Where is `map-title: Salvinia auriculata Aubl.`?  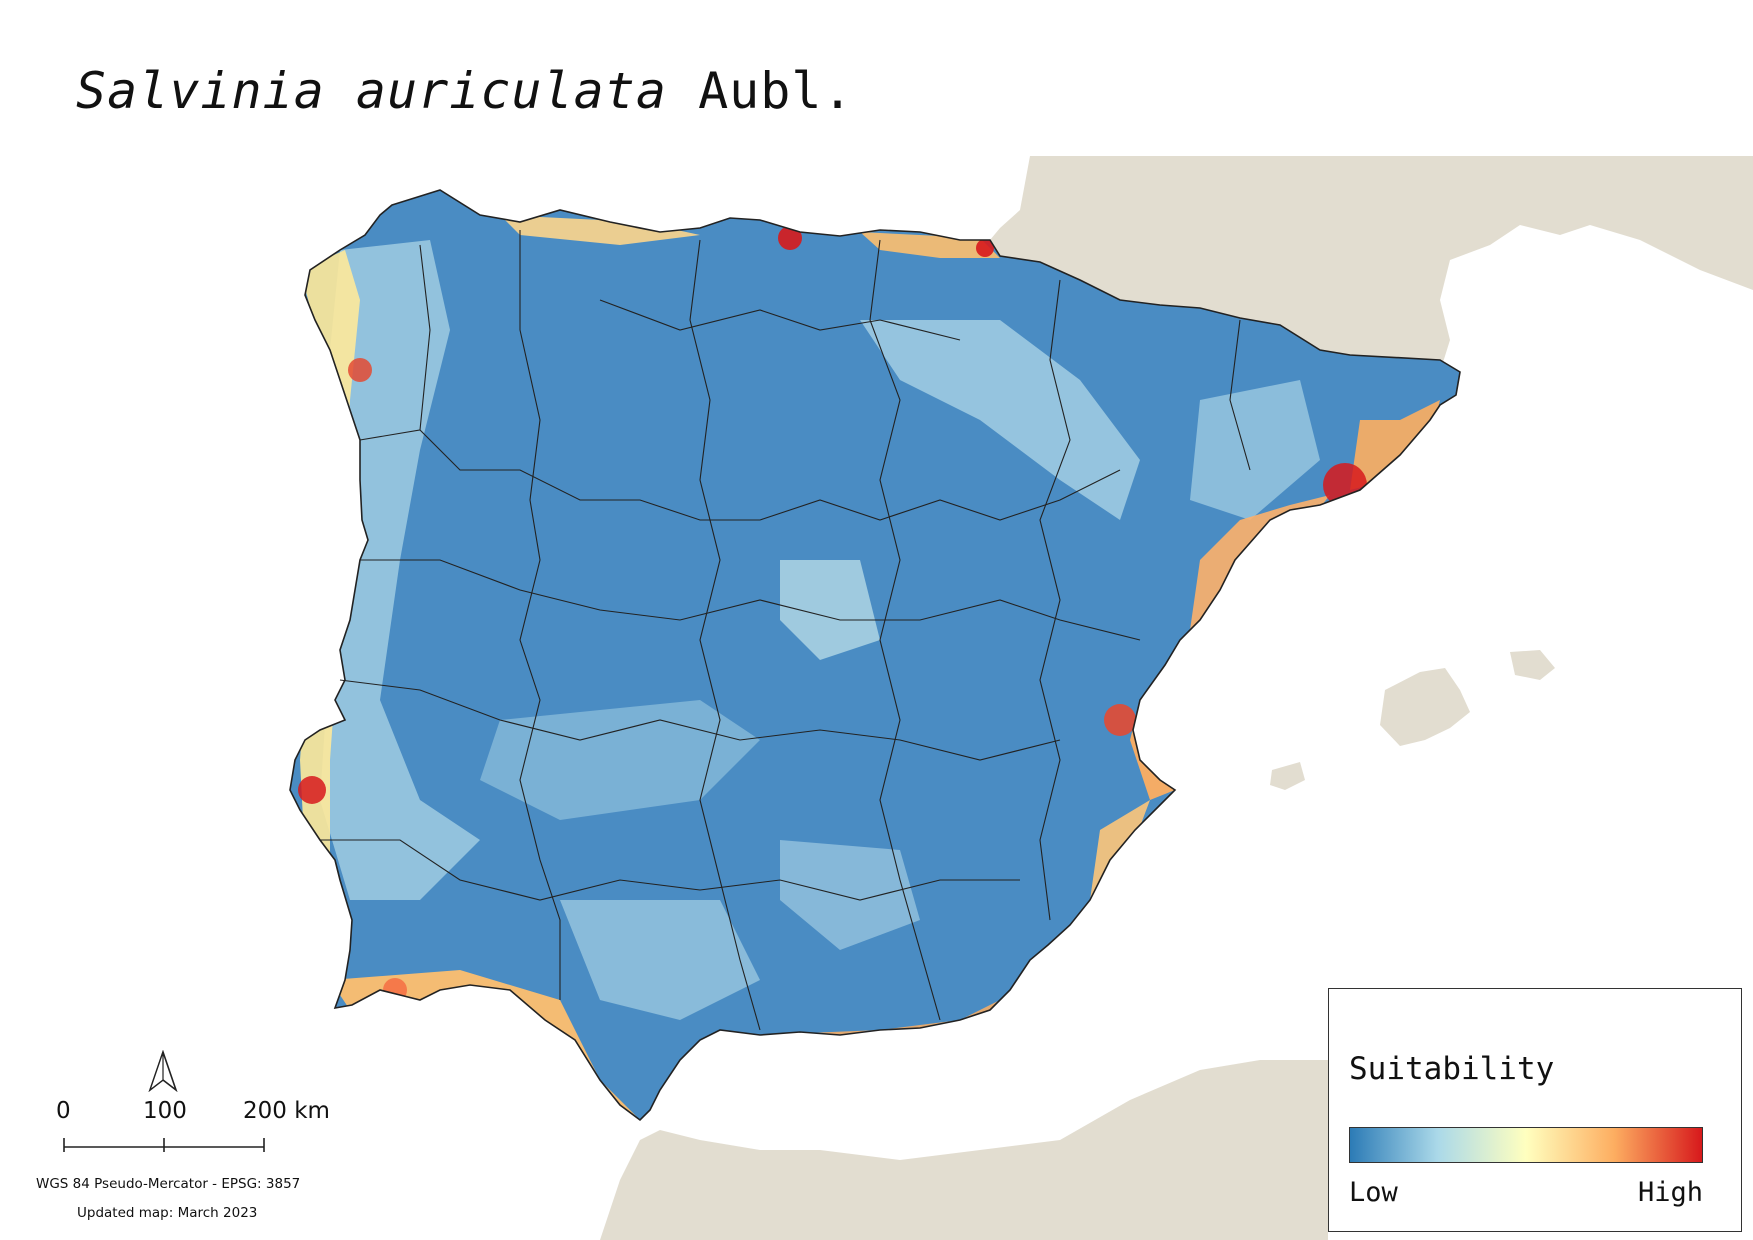 map-title: Salvinia auriculata Aubl. is located at coordinates (465, 91).